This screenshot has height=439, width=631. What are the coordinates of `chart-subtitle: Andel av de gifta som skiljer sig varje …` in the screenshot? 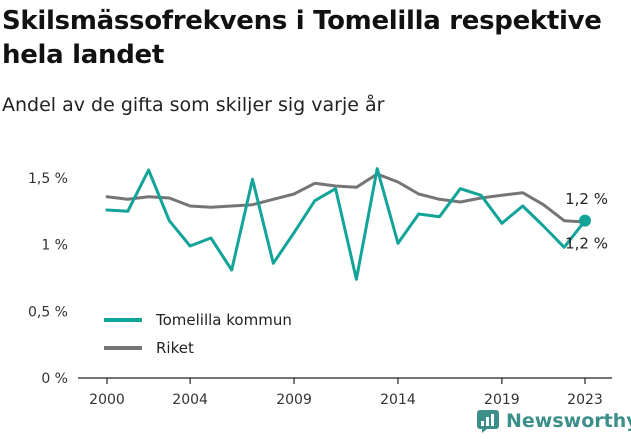 It's located at (193, 105).